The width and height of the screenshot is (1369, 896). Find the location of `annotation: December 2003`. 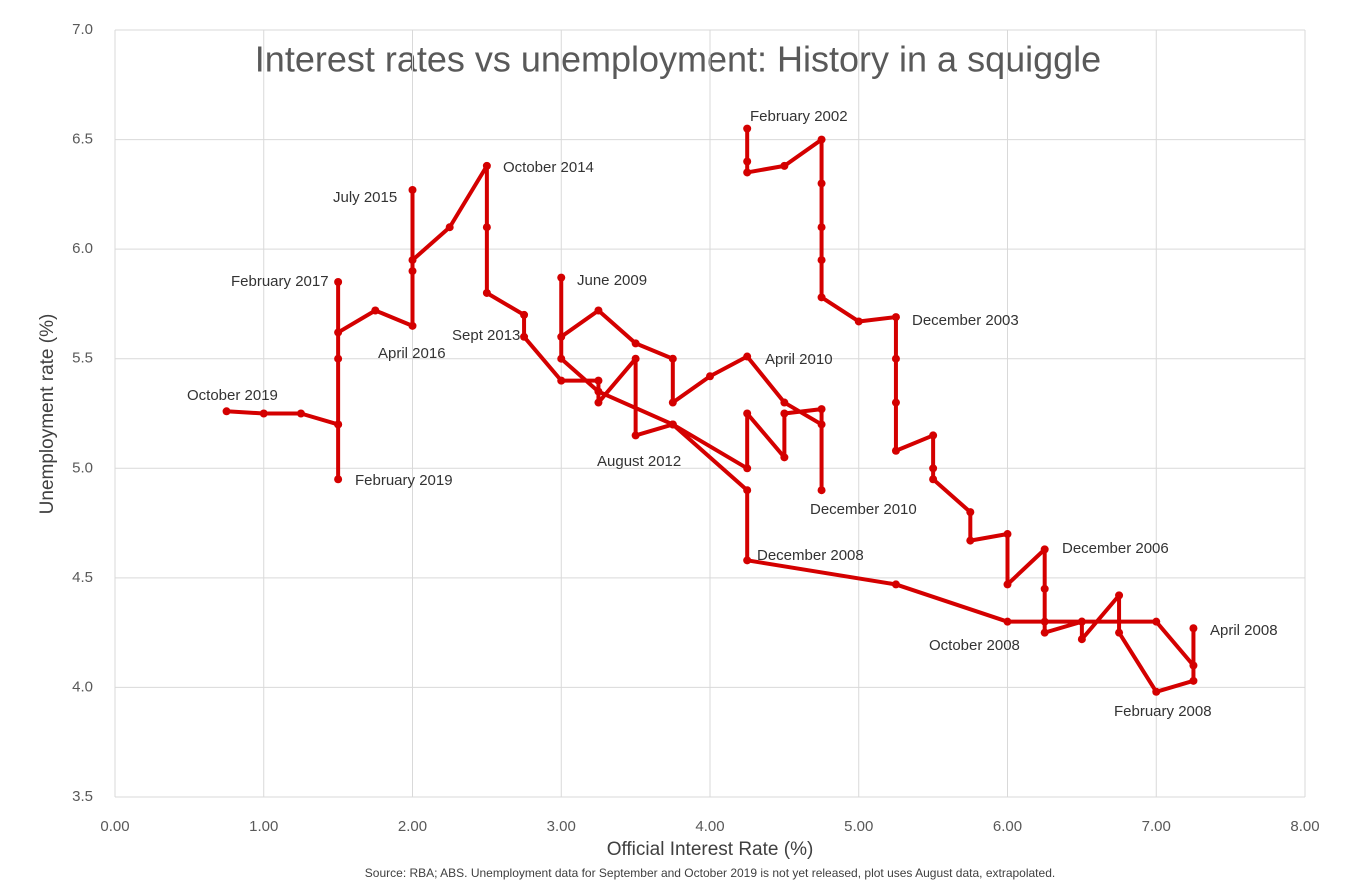

annotation: December 2003 is located at coordinates (965, 320).